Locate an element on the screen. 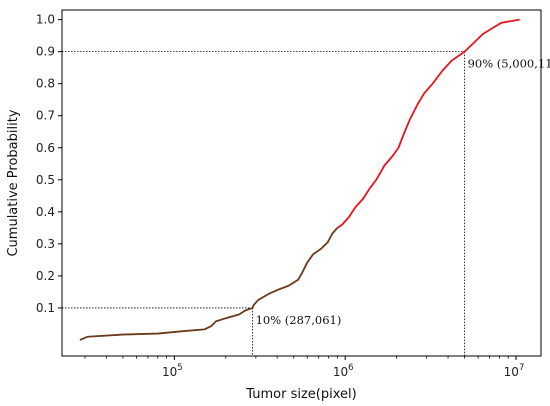 This screenshot has width=550, height=406. y-tick-label: 0.6 is located at coordinates (45, 148).